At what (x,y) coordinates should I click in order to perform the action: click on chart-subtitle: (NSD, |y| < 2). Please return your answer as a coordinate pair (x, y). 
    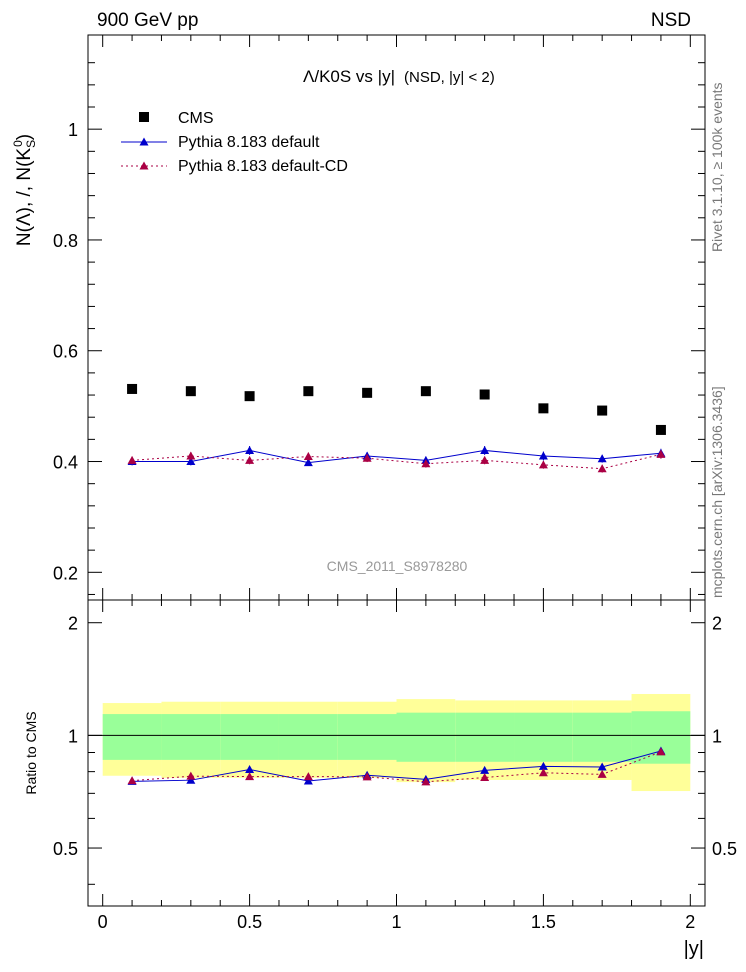
    Looking at the image, I should click on (449, 77).